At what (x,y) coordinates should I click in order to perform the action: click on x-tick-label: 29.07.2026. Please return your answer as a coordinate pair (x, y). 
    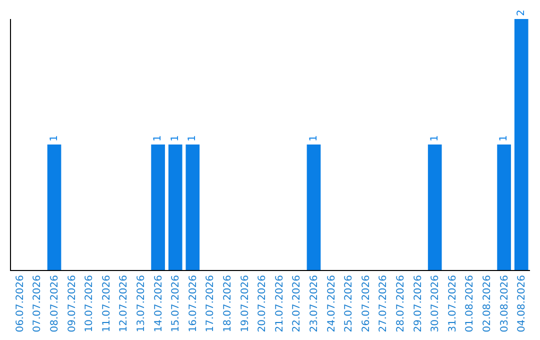
    Looking at the image, I should click on (418, 303).